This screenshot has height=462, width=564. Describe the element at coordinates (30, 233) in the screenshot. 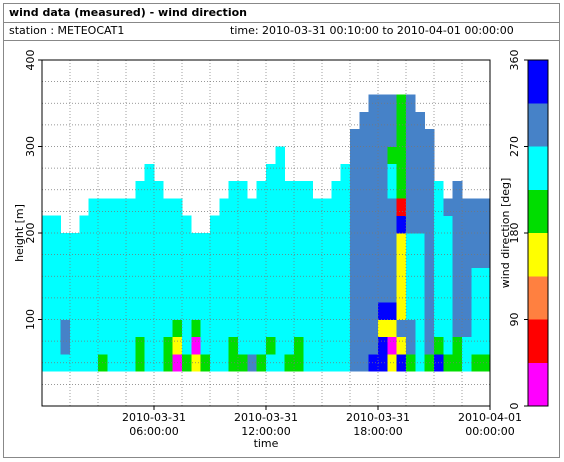

I see `y-tick-label: 200` at that location.